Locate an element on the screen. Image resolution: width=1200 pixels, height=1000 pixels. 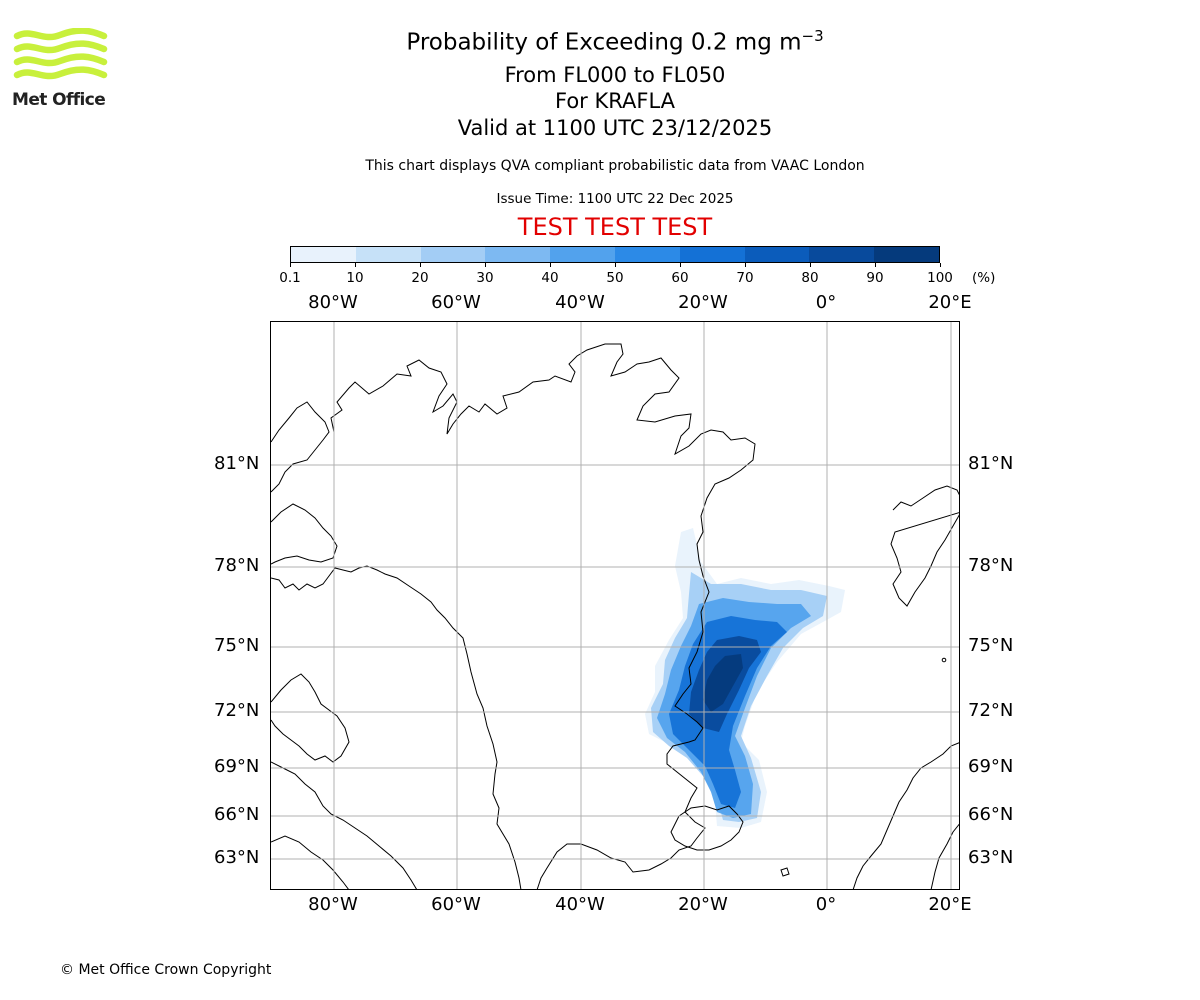
baffin-coastline is located at coordinates (344, 781).